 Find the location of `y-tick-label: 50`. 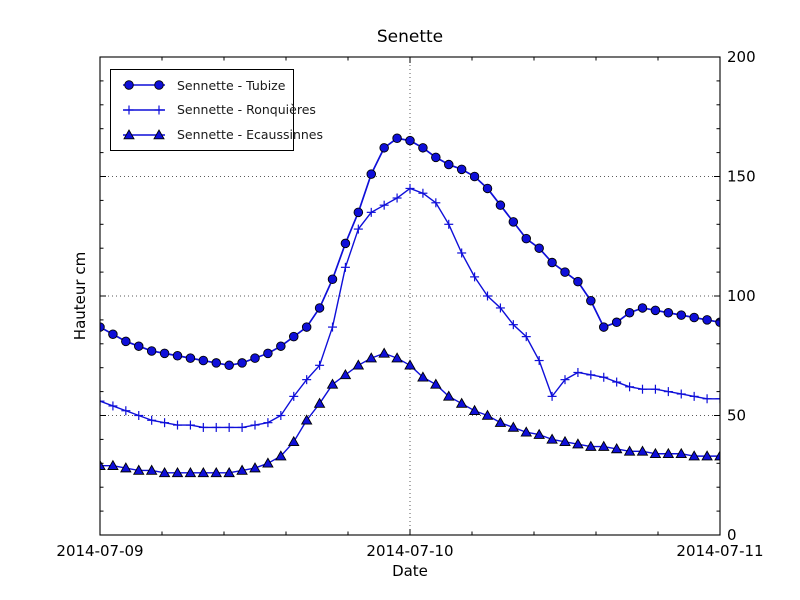

y-tick-label: 50 is located at coordinates (736, 416).